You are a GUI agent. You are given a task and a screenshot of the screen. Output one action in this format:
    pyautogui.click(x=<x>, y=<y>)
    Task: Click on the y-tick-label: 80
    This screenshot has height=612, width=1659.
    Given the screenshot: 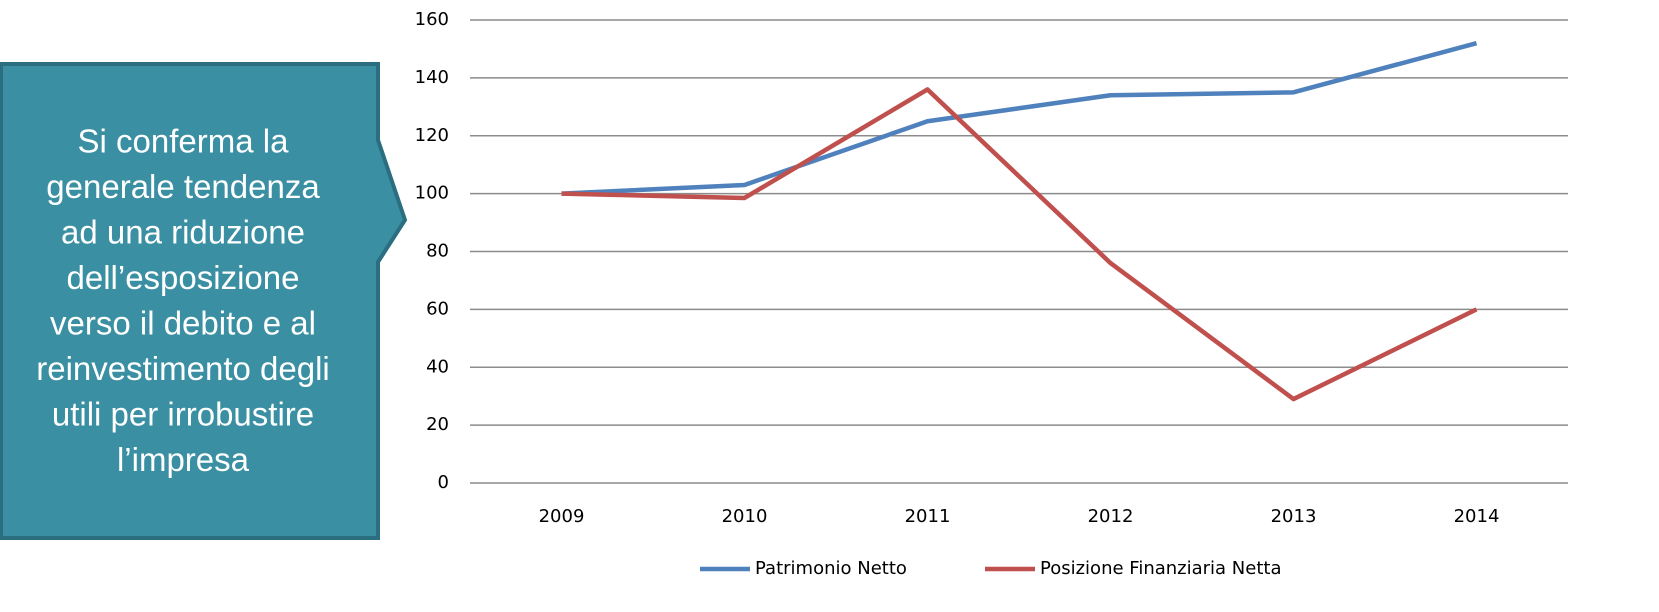 What is the action you would take?
    pyautogui.click(x=437, y=251)
    